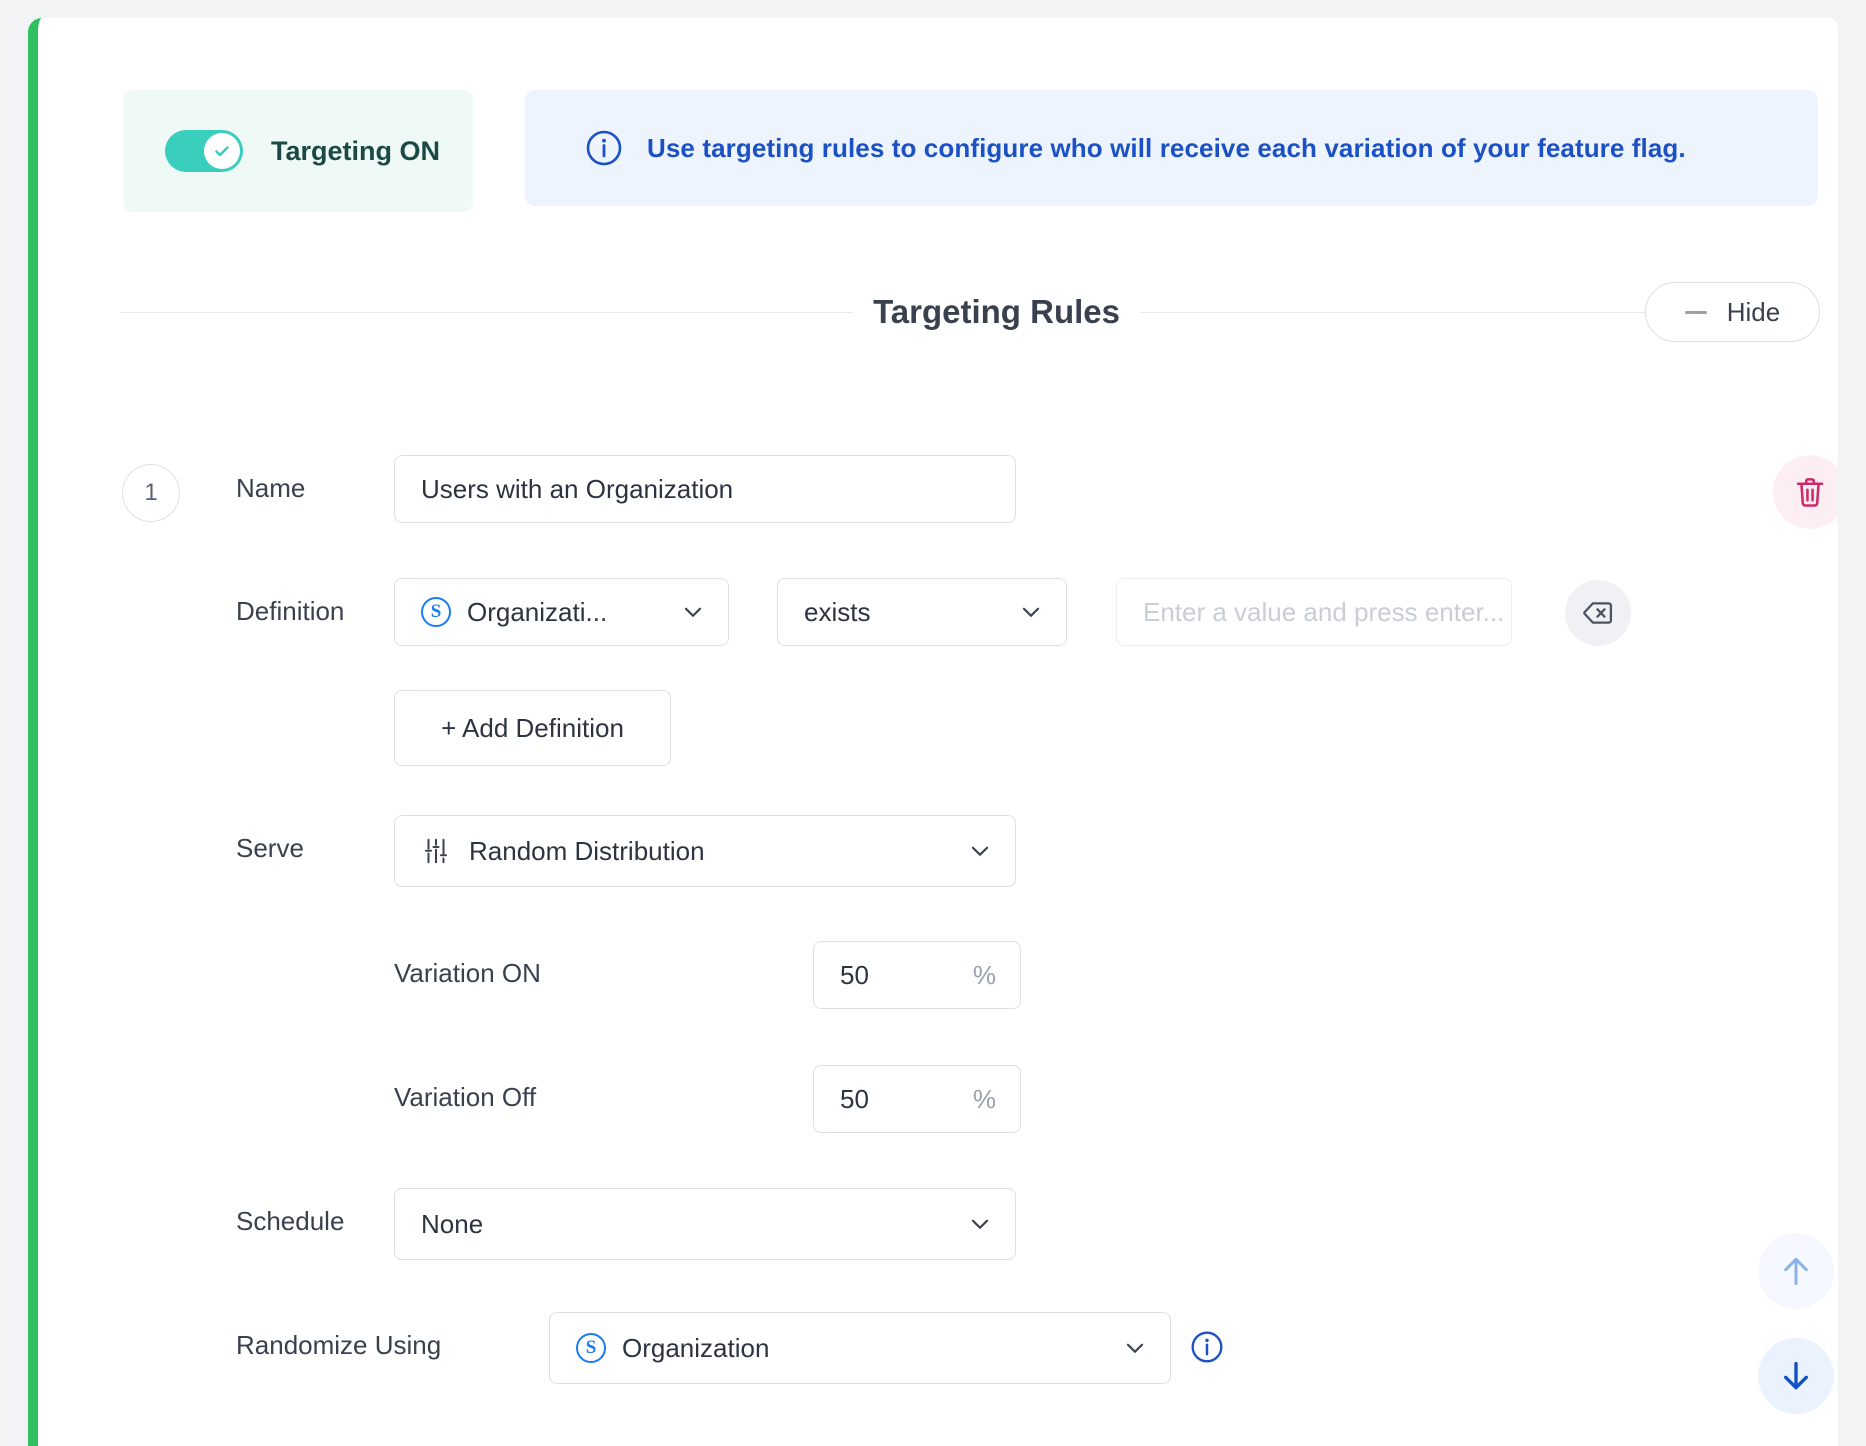 The width and height of the screenshot is (1866, 1446). Describe the element at coordinates (984, 1098) in the screenshot. I see `variation-off-unit: %` at that location.